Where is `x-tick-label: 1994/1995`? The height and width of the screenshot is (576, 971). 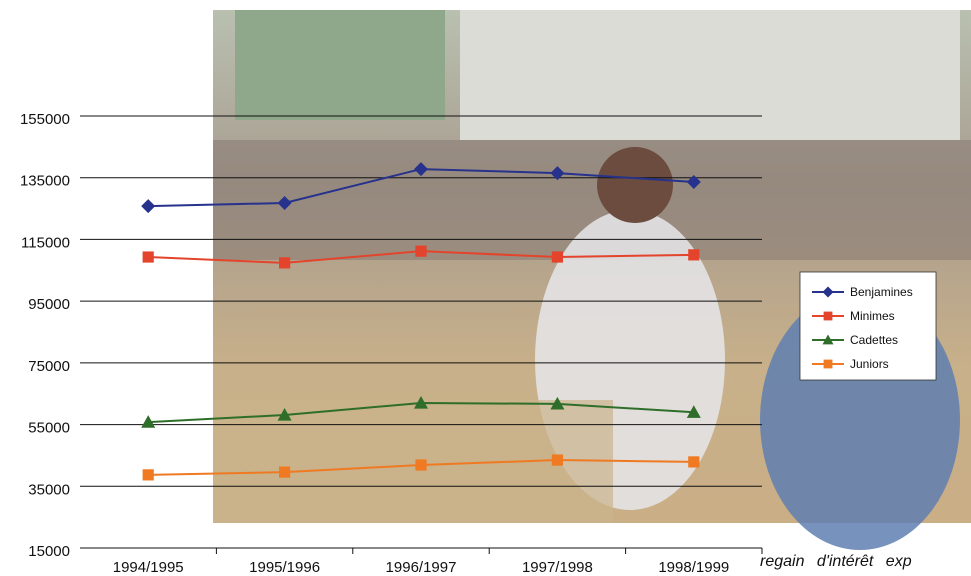
x-tick-label: 1994/1995 is located at coordinates (148, 567).